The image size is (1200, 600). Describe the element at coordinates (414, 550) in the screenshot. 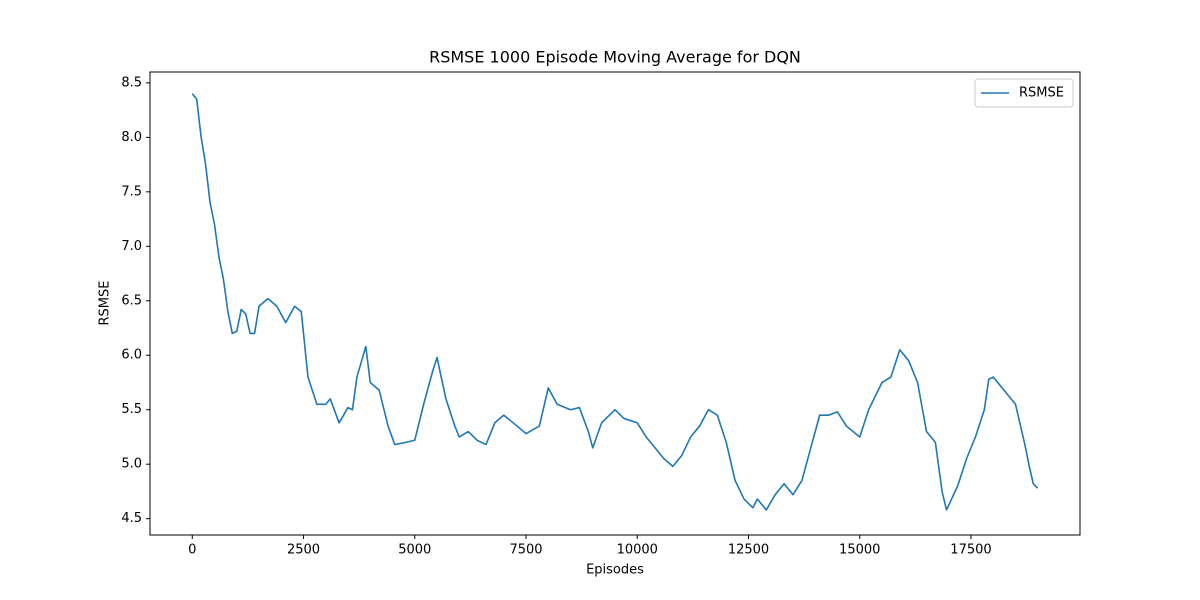

I see `x-tick-label: 5000` at that location.